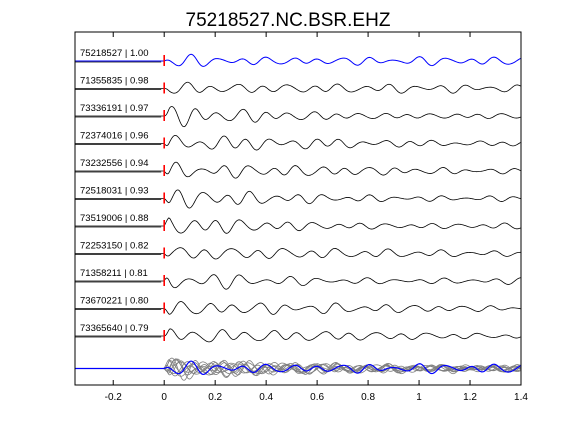 The height and width of the screenshot is (437, 576). What do you see at coordinates (298, 368) in the screenshot?
I see `stack-reference-line` at bounding box center [298, 368].